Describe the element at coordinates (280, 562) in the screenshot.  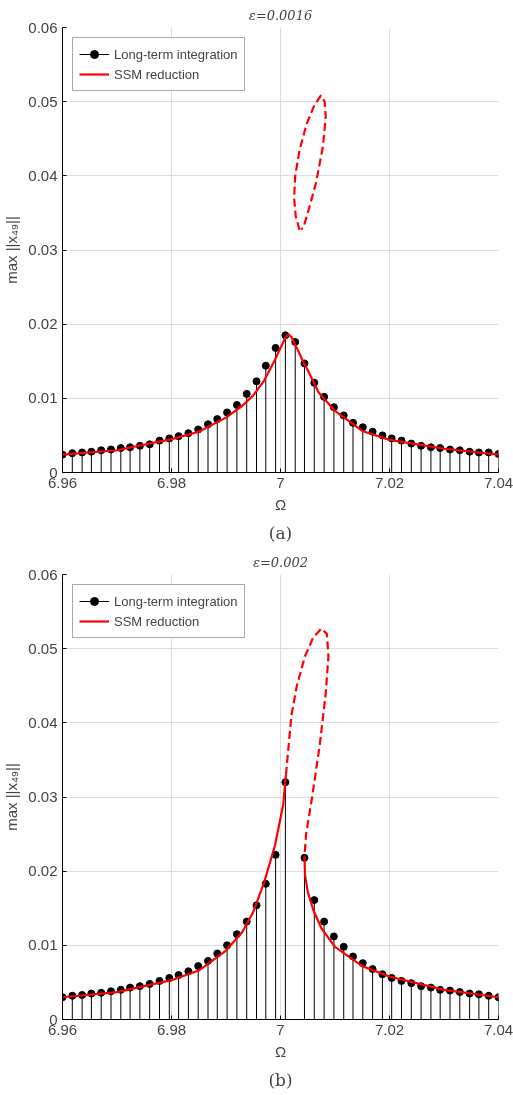
I see `chart-title: ε=0.002` at that location.